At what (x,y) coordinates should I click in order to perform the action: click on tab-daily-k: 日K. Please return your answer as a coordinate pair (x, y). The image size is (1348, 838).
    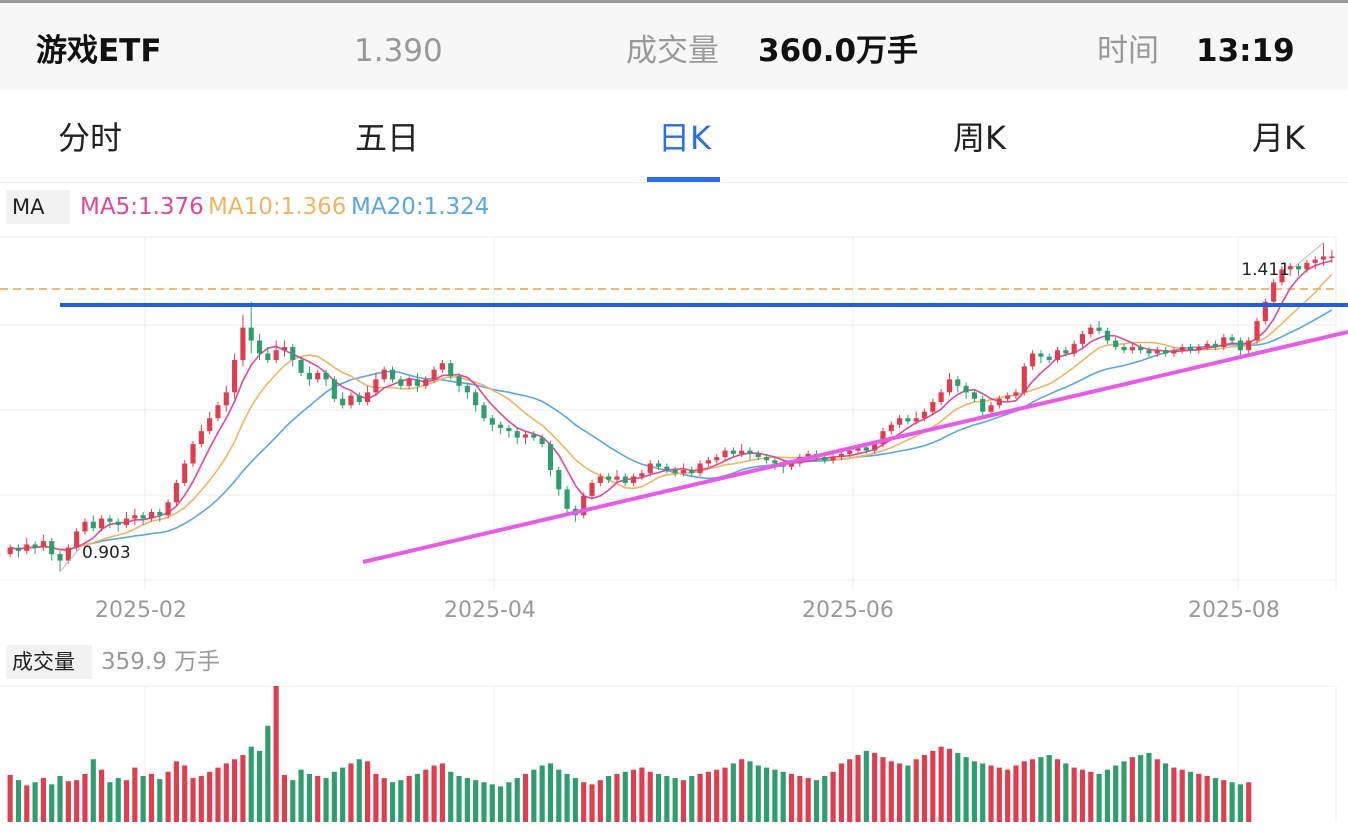
    Looking at the image, I should click on (684, 138).